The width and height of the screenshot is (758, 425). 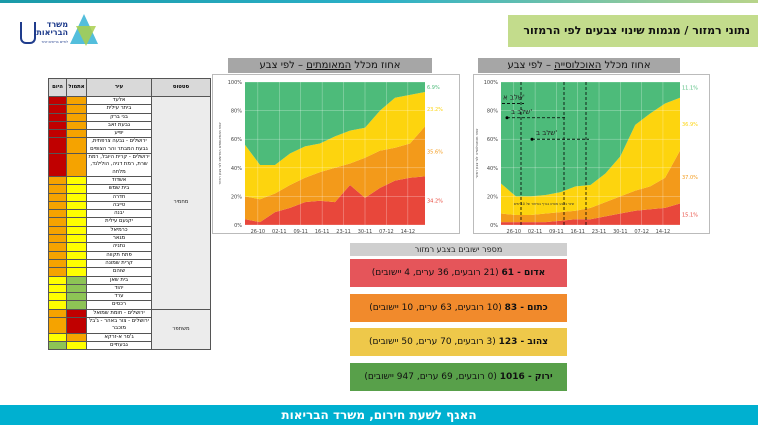 I want to click on y-tick-label: 40%, so click(x=492, y=169).